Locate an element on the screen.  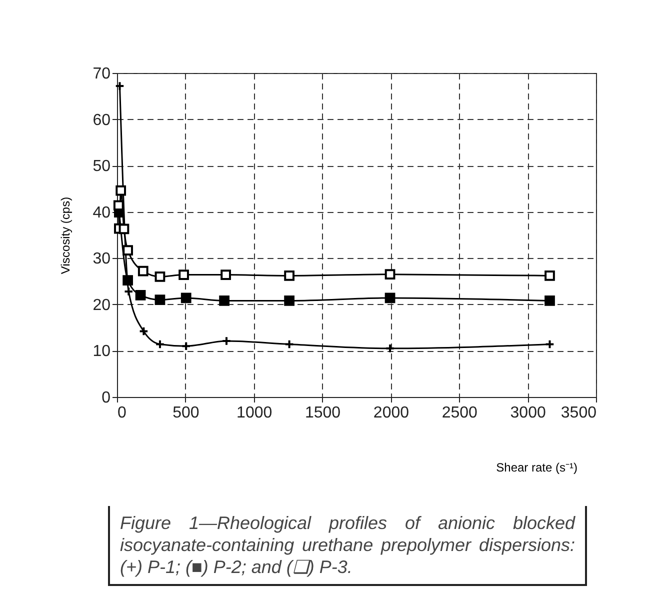
x-tick-label: 2000 is located at coordinates (391, 413).